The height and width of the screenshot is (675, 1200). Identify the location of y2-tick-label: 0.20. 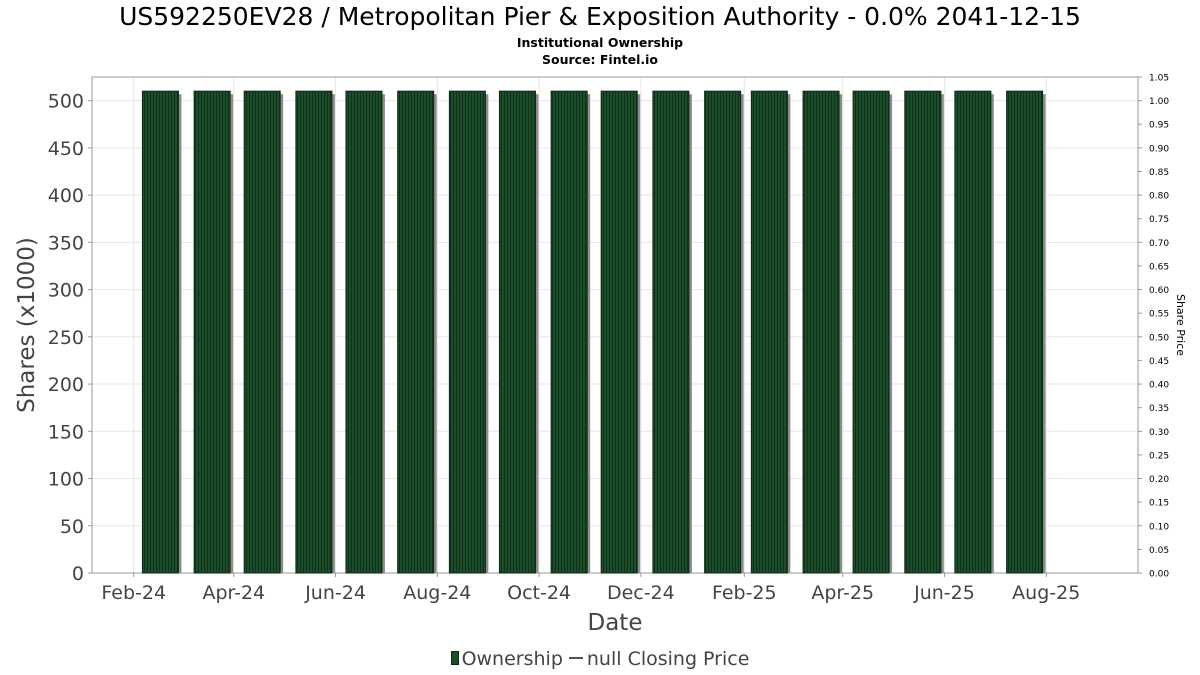
(1159, 480).